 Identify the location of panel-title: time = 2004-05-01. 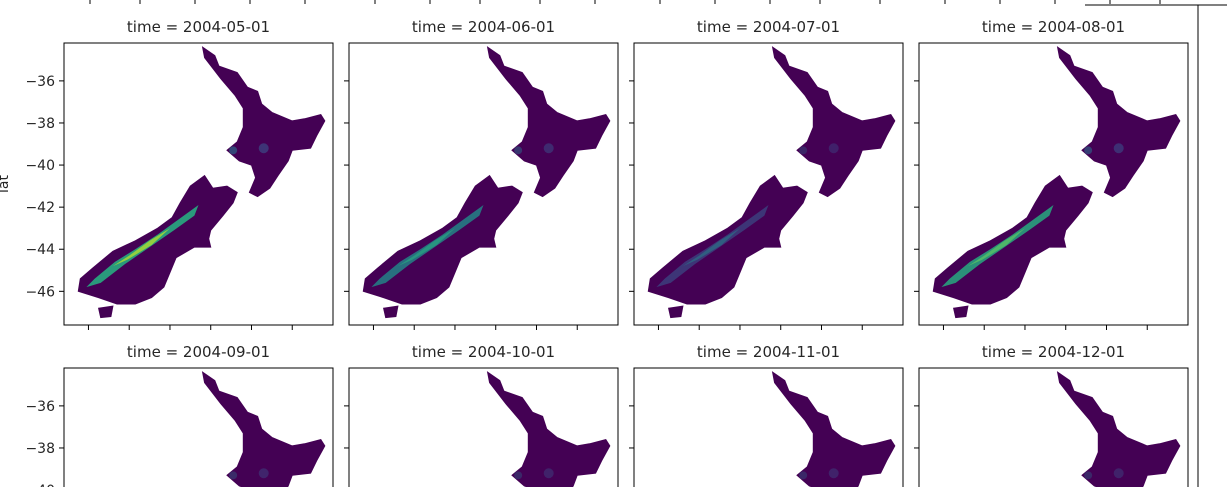
(198, 27).